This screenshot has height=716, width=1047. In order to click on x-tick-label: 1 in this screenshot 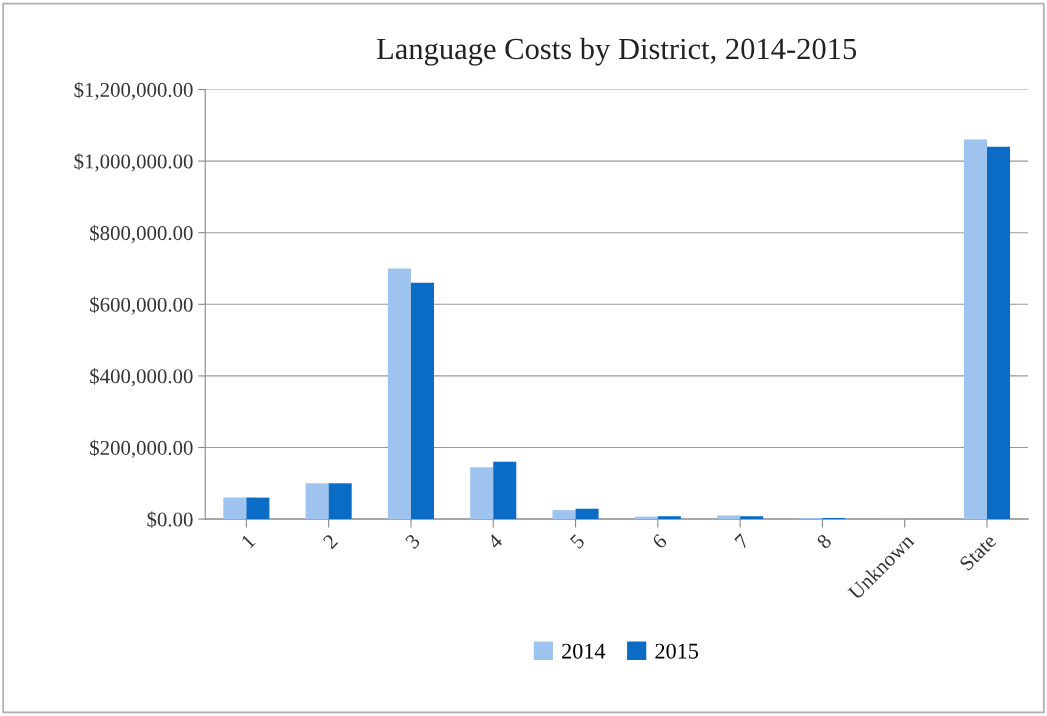, I will do `click(248, 541)`.